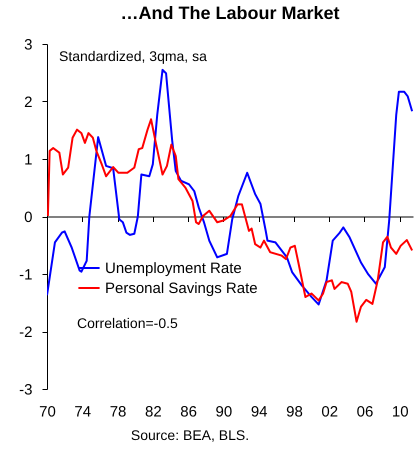 The width and height of the screenshot is (415, 451). What do you see at coordinates (173, 268) in the screenshot?
I see `legend-label: Unemployment Rate` at bounding box center [173, 268].